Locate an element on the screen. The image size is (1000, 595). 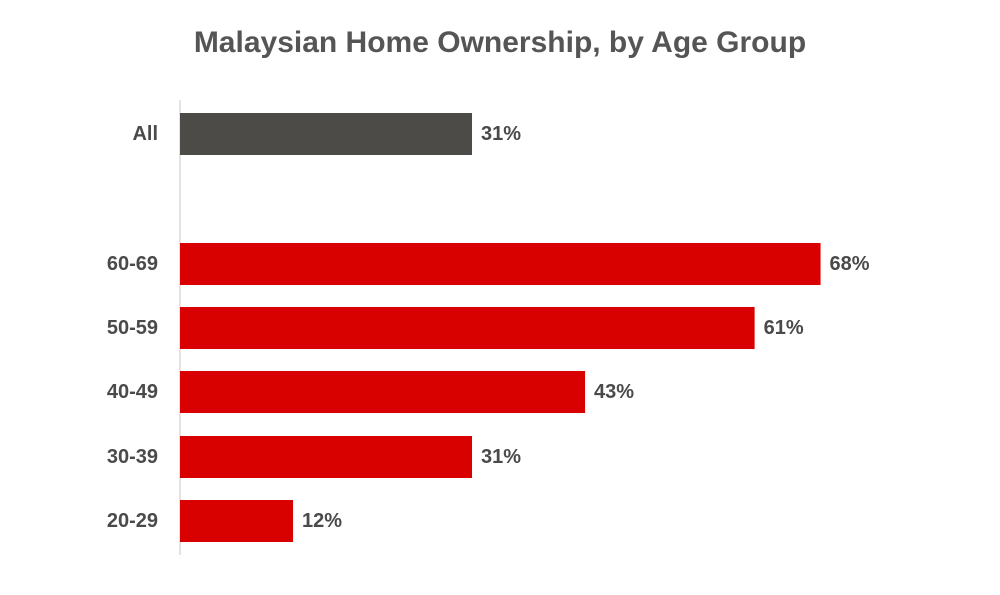
value-label-60-69: 68% is located at coordinates (850, 264).